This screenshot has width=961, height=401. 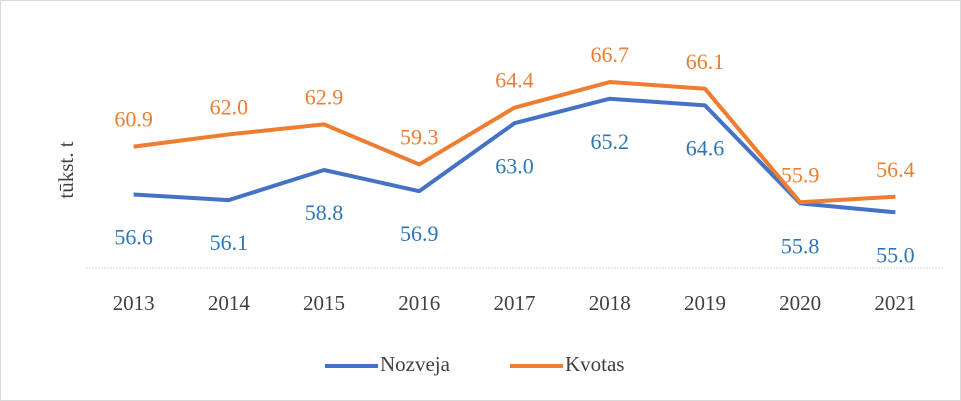 What do you see at coordinates (514, 80) in the screenshot?
I see `data-label: 64.4` at bounding box center [514, 80].